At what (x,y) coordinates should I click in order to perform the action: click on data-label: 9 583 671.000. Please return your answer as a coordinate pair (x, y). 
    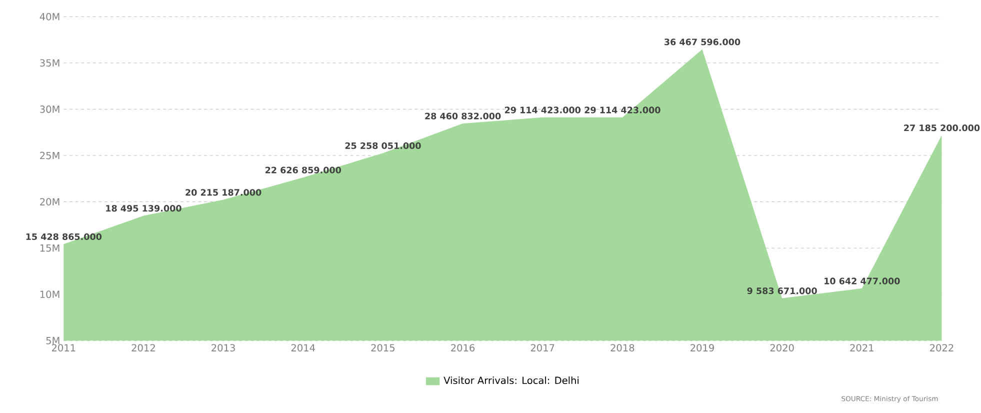
    Looking at the image, I should click on (782, 290).